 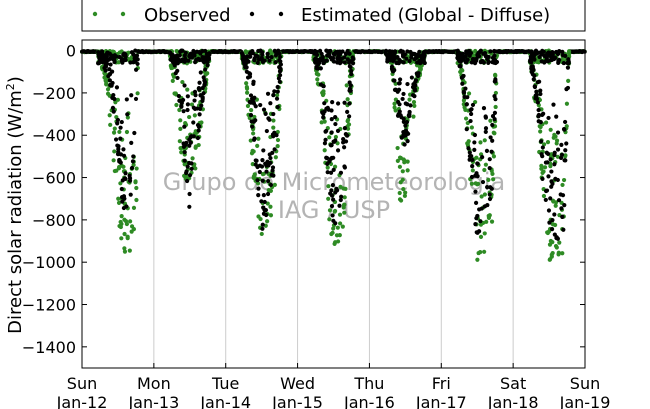 I want to click on legend: Observed Estimated (Global - Diffuse), so click(x=333, y=16).